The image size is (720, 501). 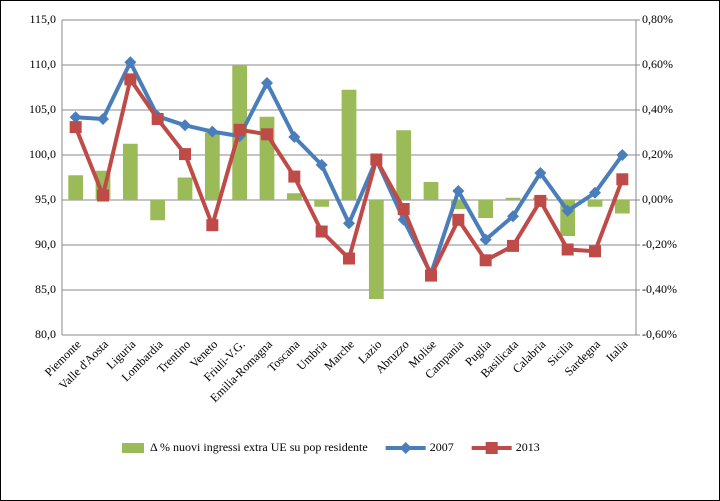 What do you see at coordinates (657, 199) in the screenshot?
I see `y2-tick-label: 0,00%` at bounding box center [657, 199].